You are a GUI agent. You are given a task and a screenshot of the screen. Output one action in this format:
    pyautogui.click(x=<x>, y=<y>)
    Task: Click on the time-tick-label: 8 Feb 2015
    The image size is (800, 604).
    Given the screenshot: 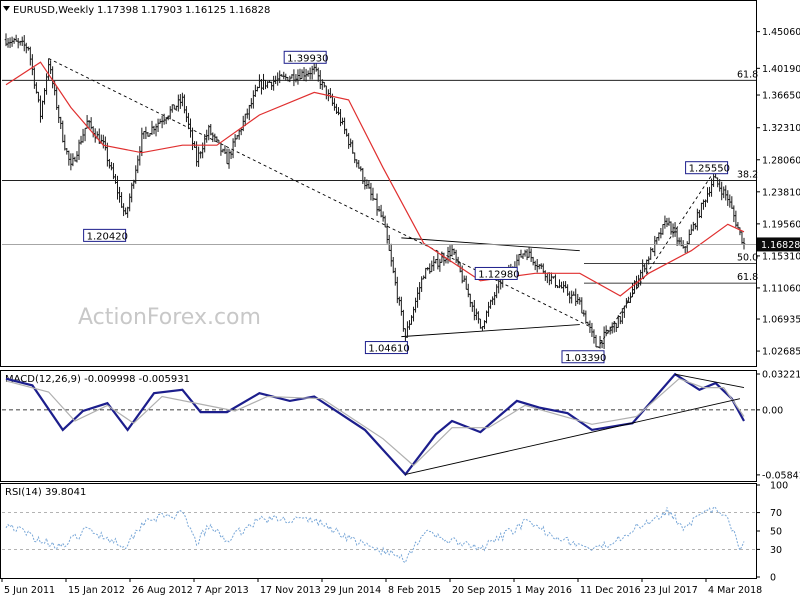 What is the action you would take?
    pyautogui.click(x=414, y=590)
    